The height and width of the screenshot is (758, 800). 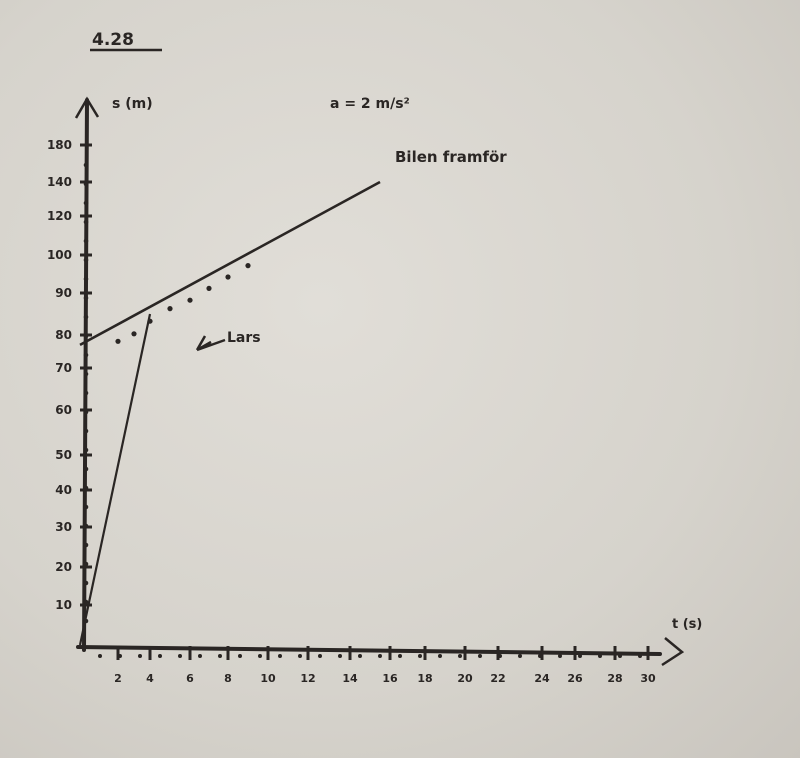 I want to click on y-tick-label: 60, so click(x=63, y=410).